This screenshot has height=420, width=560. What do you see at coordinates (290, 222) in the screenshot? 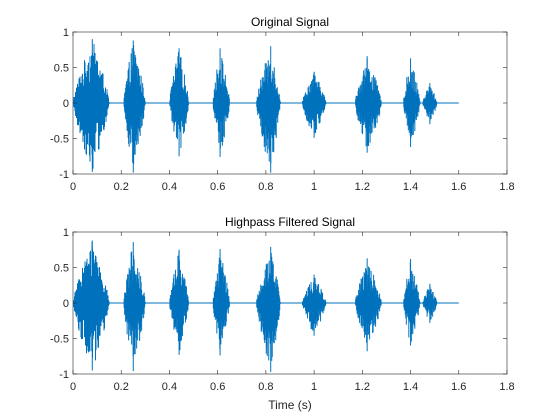
I see `chart-title: Highpass Filtered Signal` at bounding box center [290, 222].